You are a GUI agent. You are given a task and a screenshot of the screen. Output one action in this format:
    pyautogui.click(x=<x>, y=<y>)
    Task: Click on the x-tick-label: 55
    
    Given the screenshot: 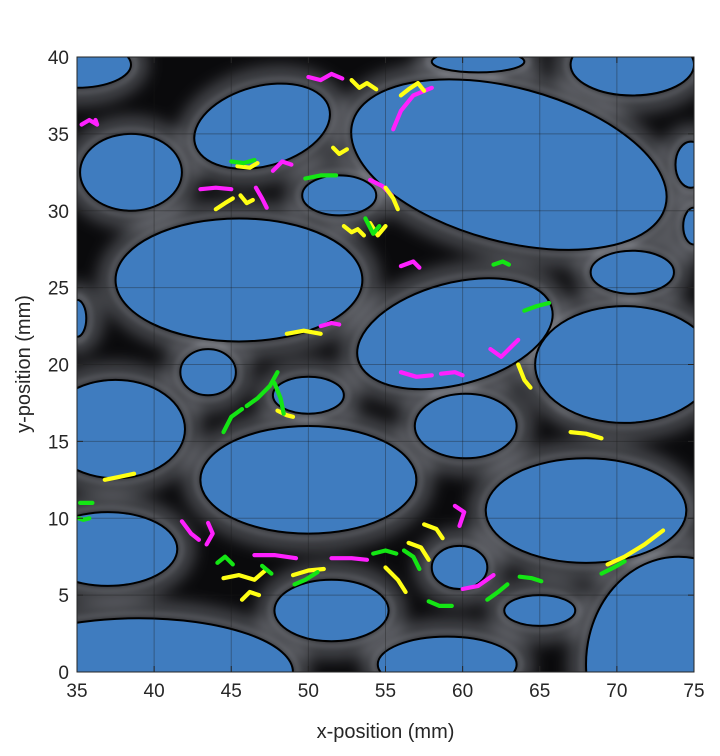 What is the action you would take?
    pyautogui.click(x=385, y=691)
    